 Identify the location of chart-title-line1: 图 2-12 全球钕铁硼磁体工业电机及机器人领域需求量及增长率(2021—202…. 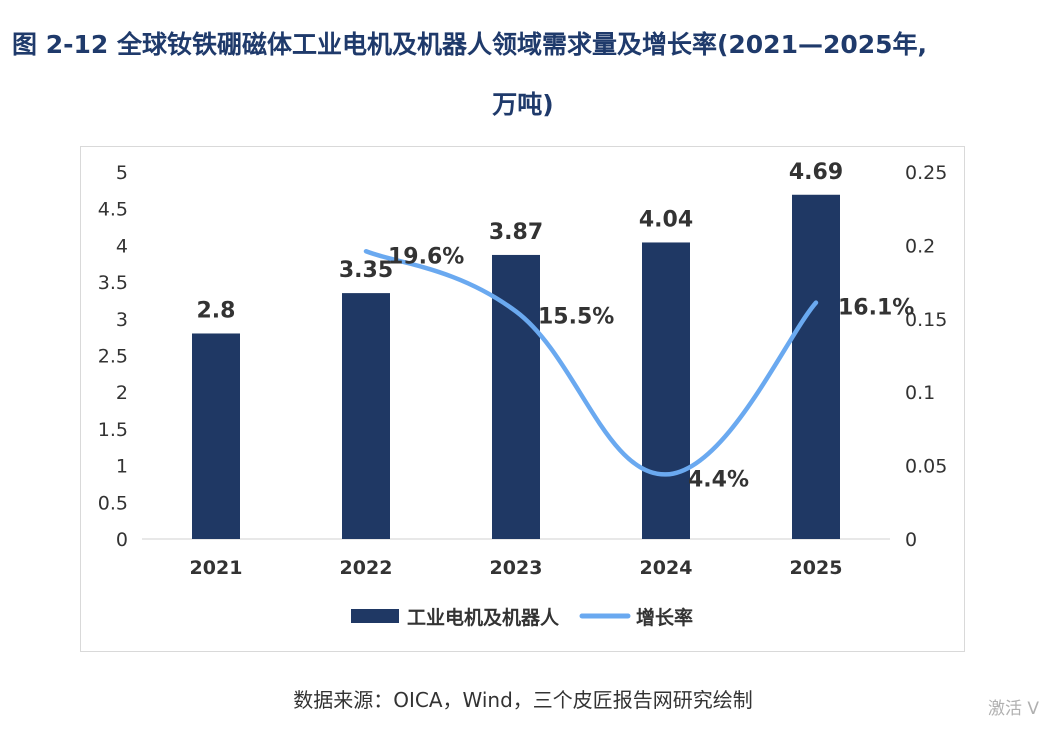
(470, 44).